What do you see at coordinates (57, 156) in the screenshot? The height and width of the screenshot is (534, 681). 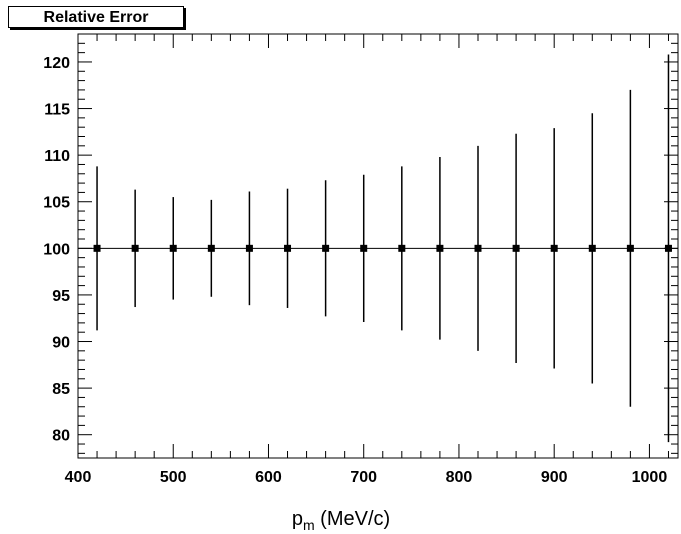 I see `y-tick-label: 110` at bounding box center [57, 156].